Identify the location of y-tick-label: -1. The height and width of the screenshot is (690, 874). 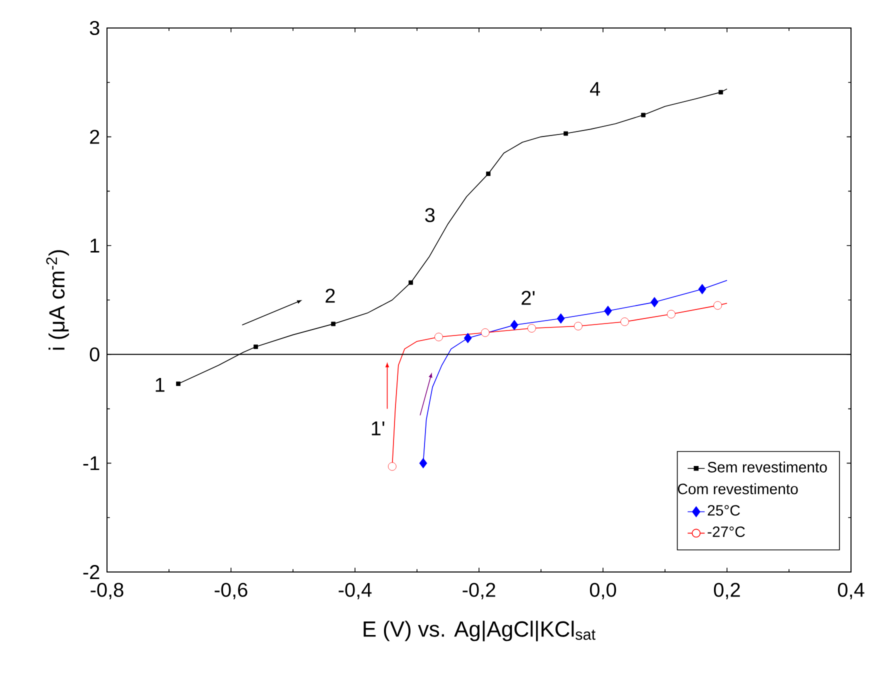
(91, 463).